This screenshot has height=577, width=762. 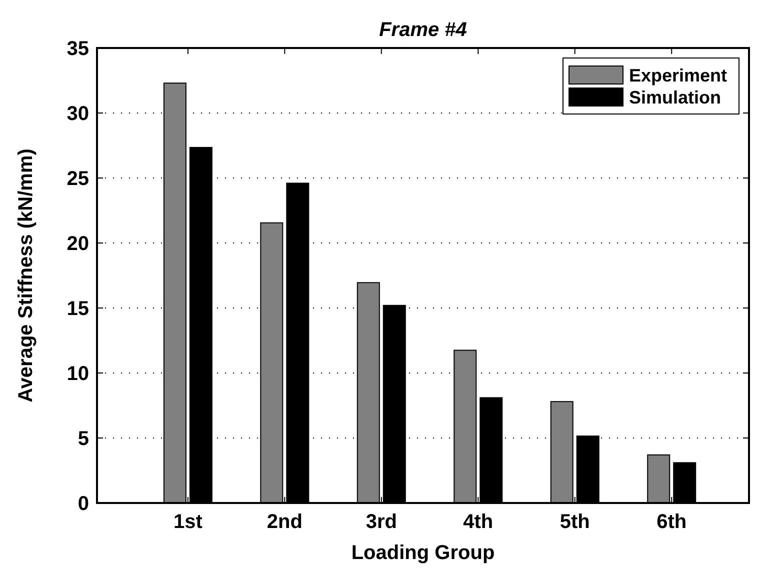 I want to click on x-tick-label: 6th, so click(x=671, y=522).